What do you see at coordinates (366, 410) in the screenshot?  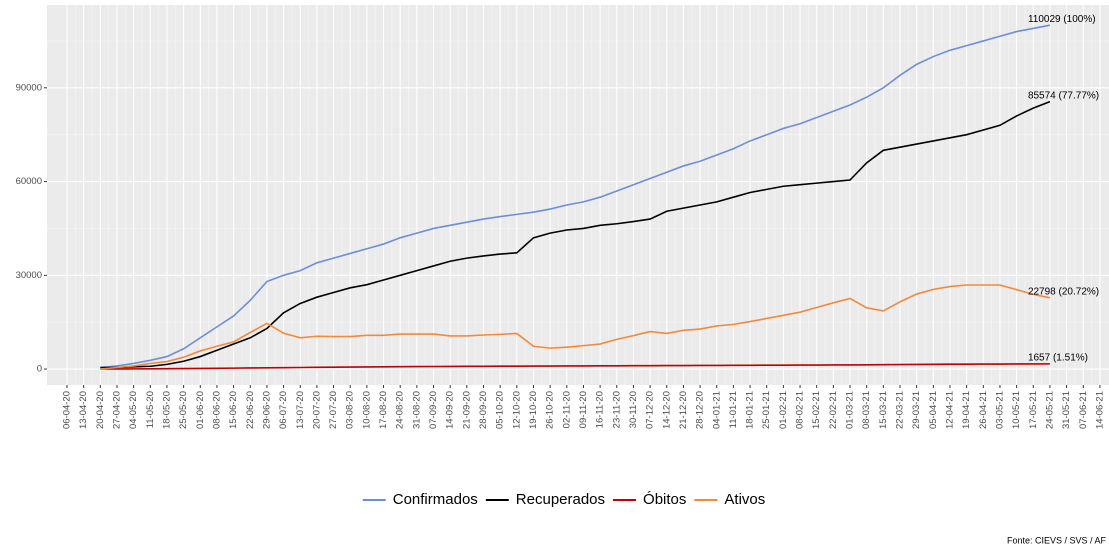 I see `x-tick-label: 10-08-20` at bounding box center [366, 410].